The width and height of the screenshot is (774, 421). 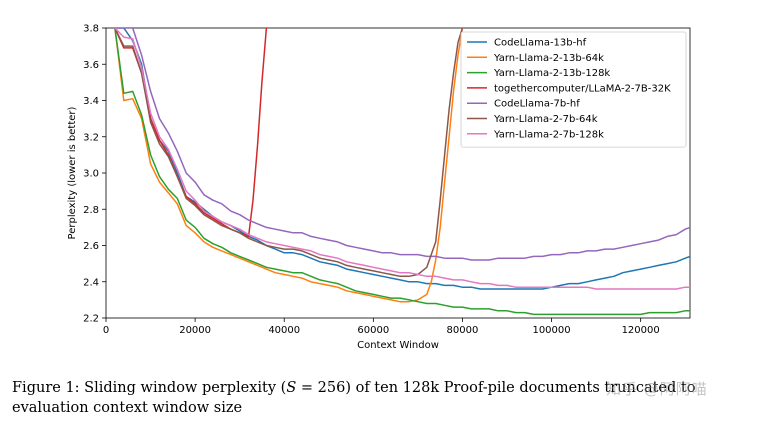 What do you see at coordinates (48, 388) in the screenshot?
I see `caption-prefix: Figure 1:` at bounding box center [48, 388].